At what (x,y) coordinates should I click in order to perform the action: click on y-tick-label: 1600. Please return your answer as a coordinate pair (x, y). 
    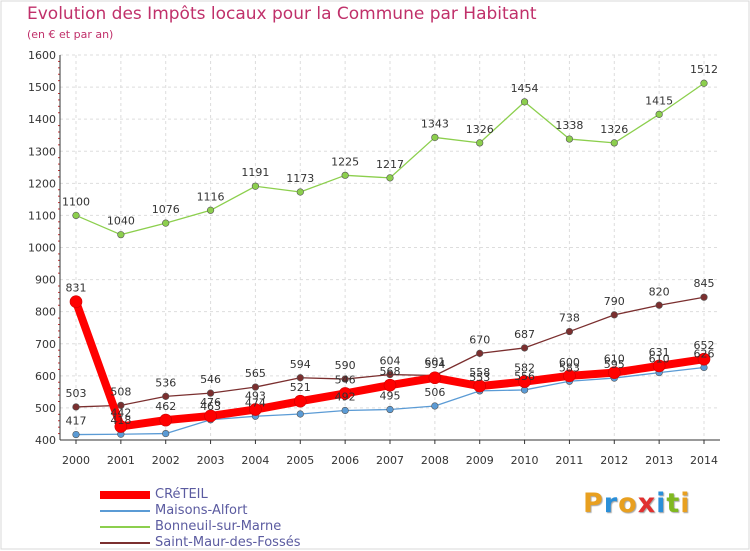
    Looking at the image, I should click on (42, 55).